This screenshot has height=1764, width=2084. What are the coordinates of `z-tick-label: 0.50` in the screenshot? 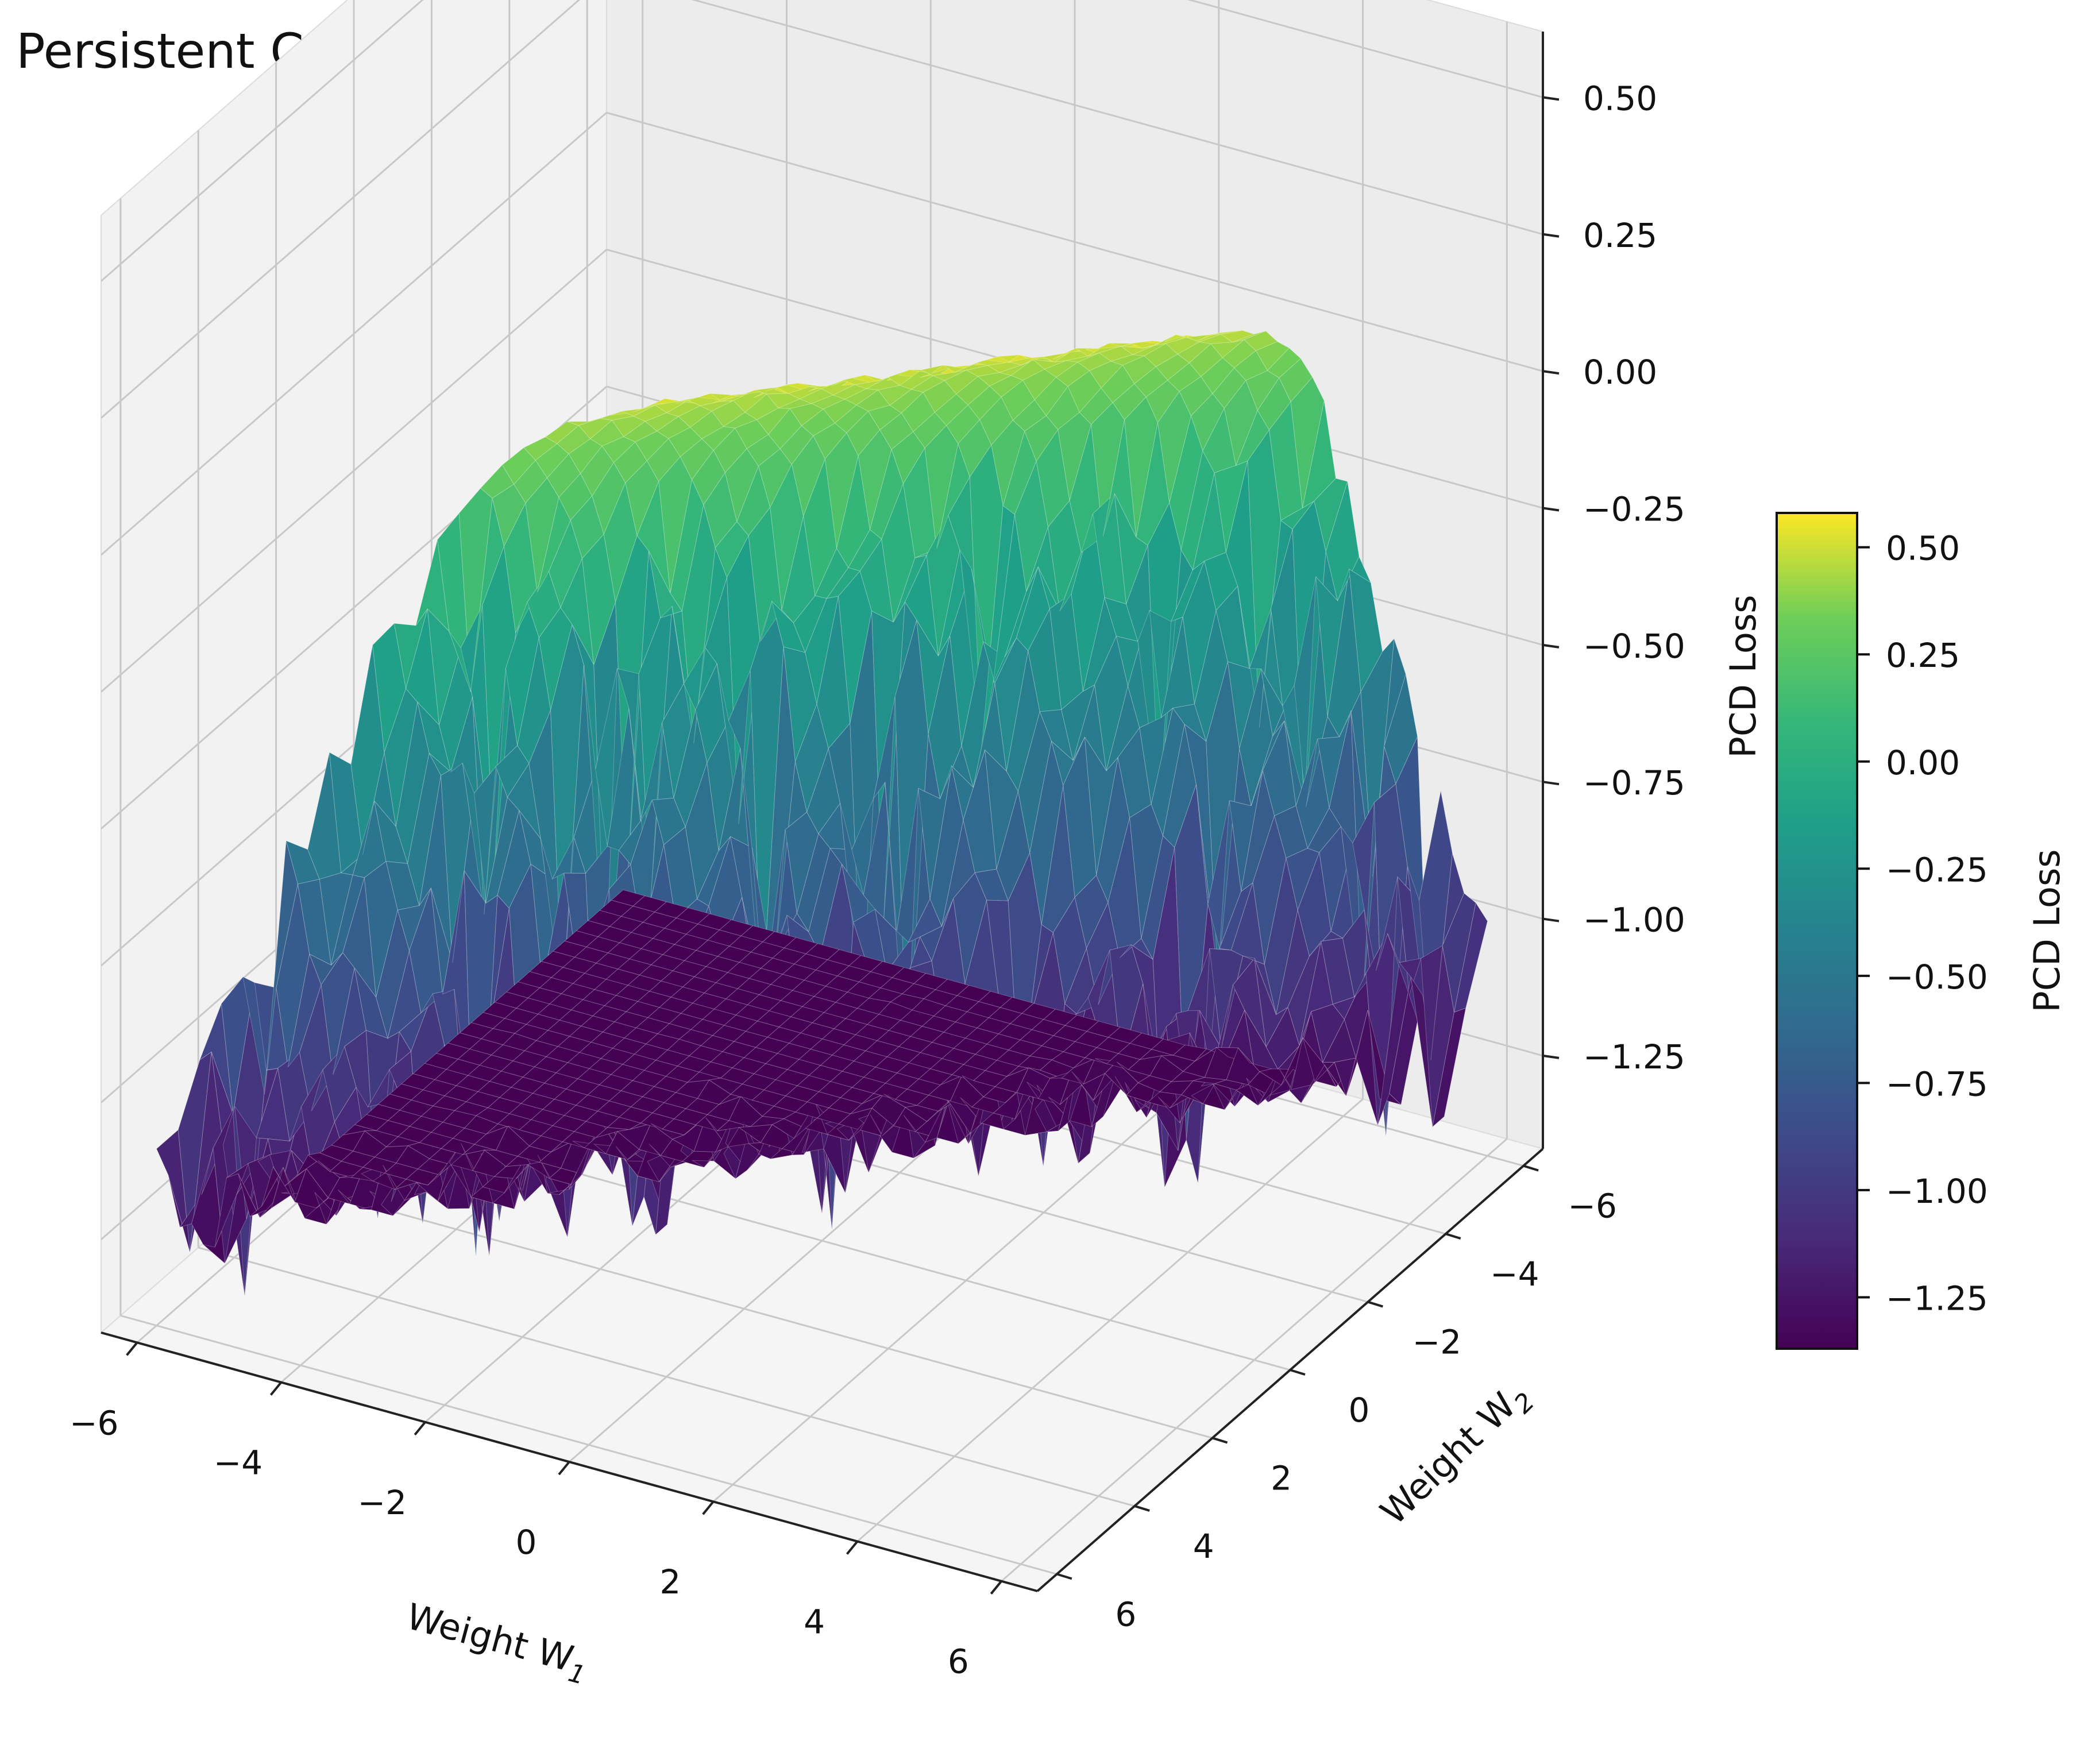 It's located at (1620, 98).